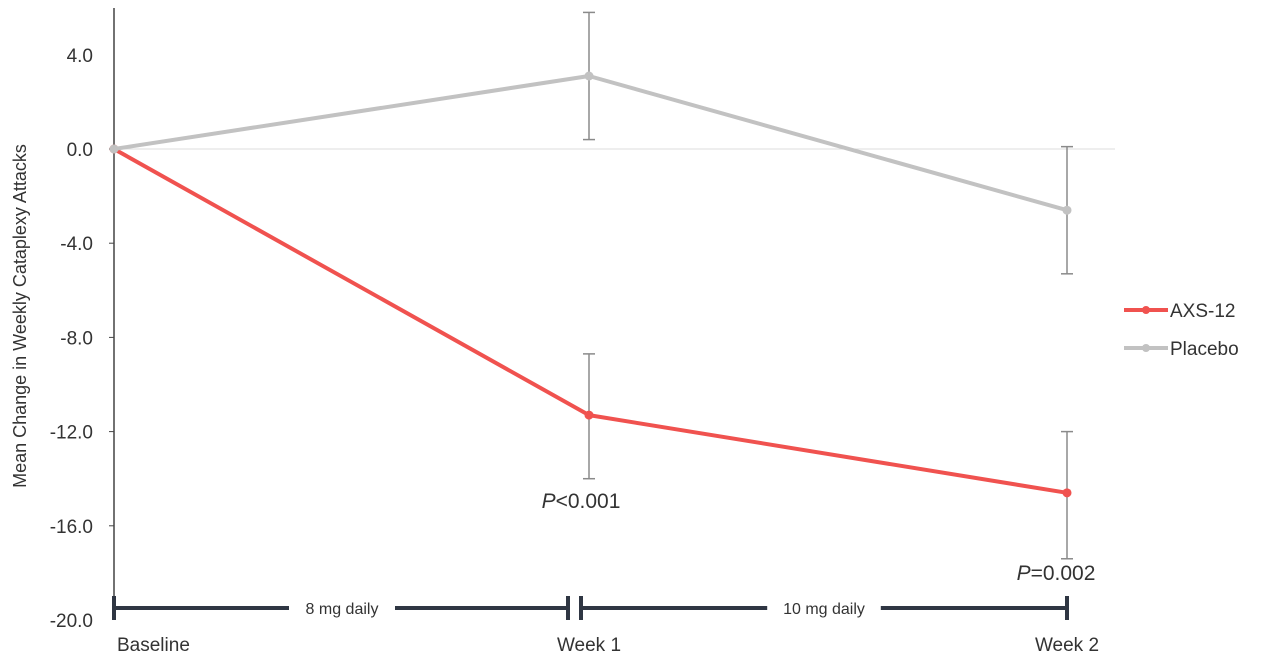  I want to click on x-tick-label: Week 2, so click(1067, 645).